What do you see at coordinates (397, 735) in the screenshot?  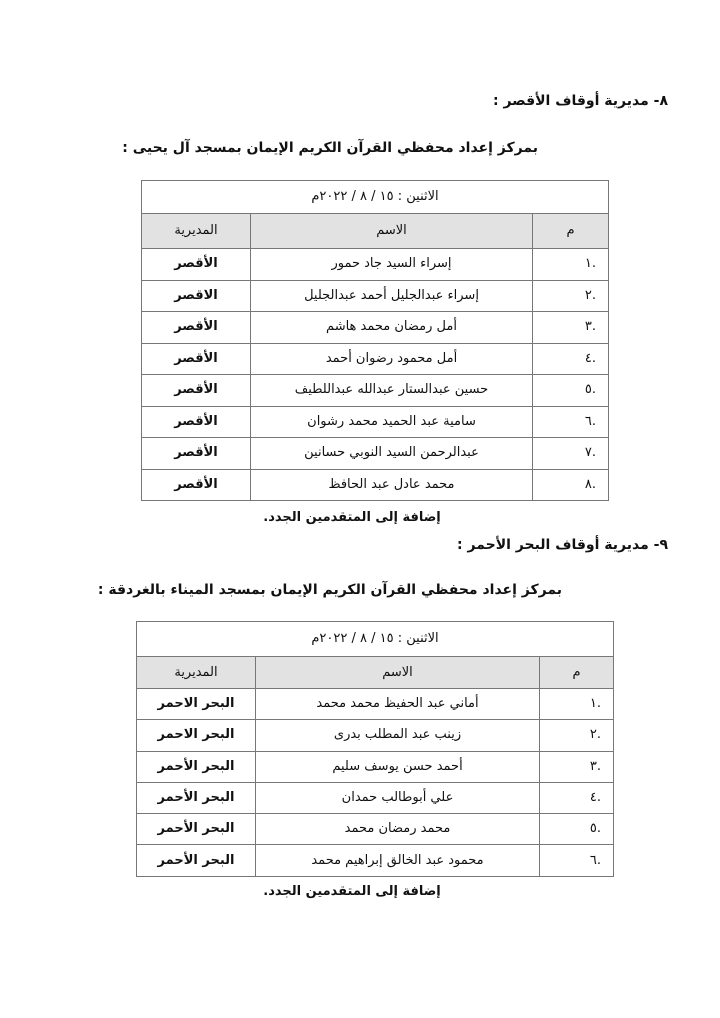 I see `row-name: زينب عبد المطلب بدرى` at bounding box center [397, 735].